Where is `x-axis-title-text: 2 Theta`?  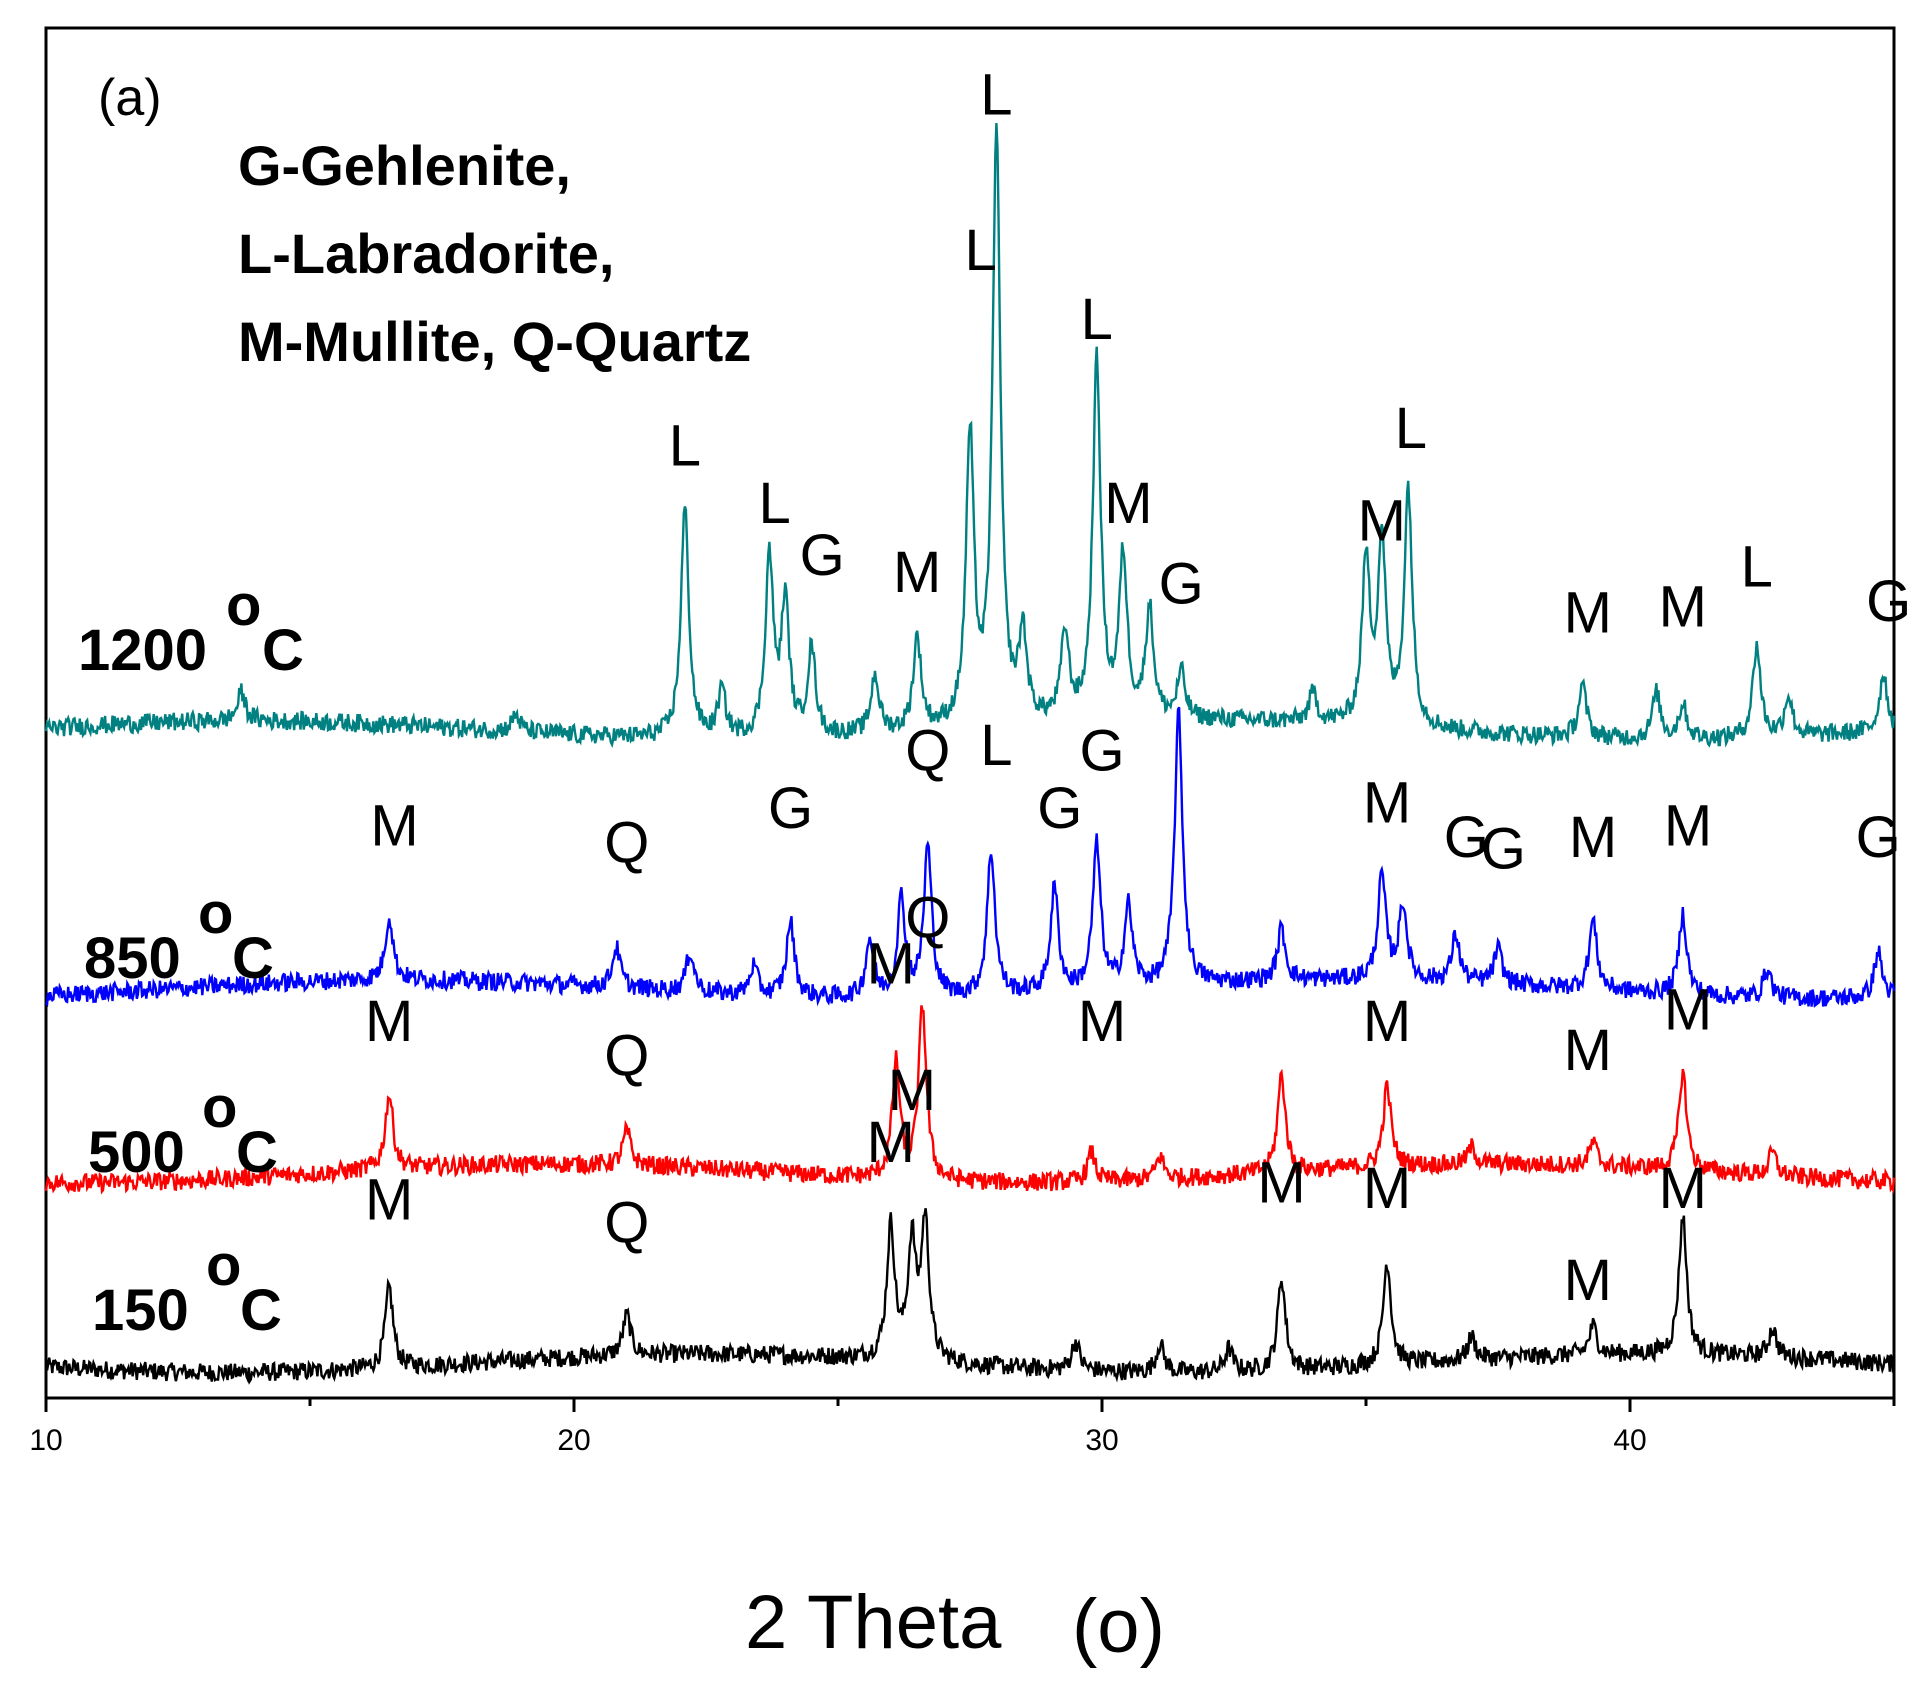
x-axis-title-text: 2 Theta is located at coordinates (873, 1622).